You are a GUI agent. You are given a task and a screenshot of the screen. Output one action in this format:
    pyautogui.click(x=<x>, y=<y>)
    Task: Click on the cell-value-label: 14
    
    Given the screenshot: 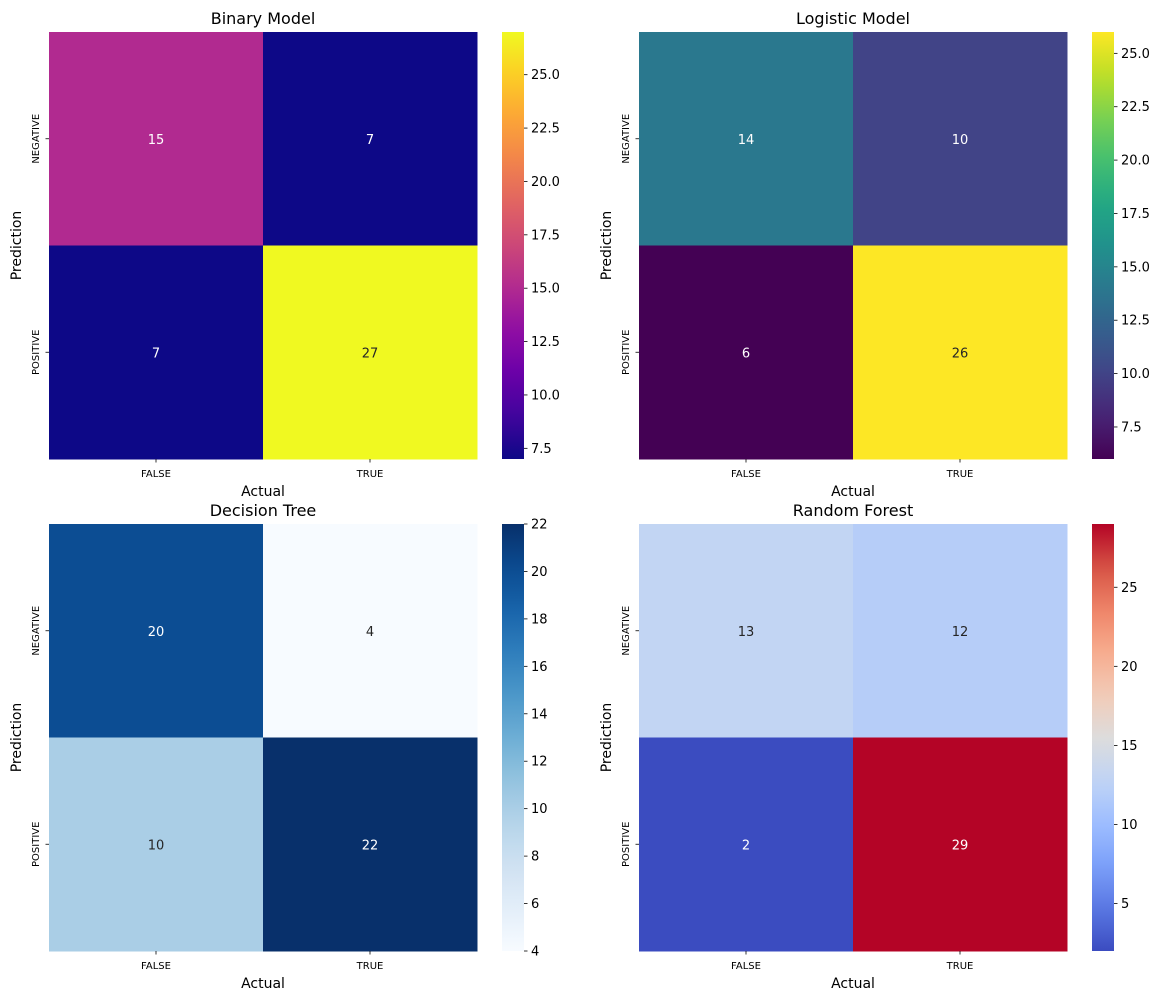 What is the action you would take?
    pyautogui.click(x=746, y=140)
    